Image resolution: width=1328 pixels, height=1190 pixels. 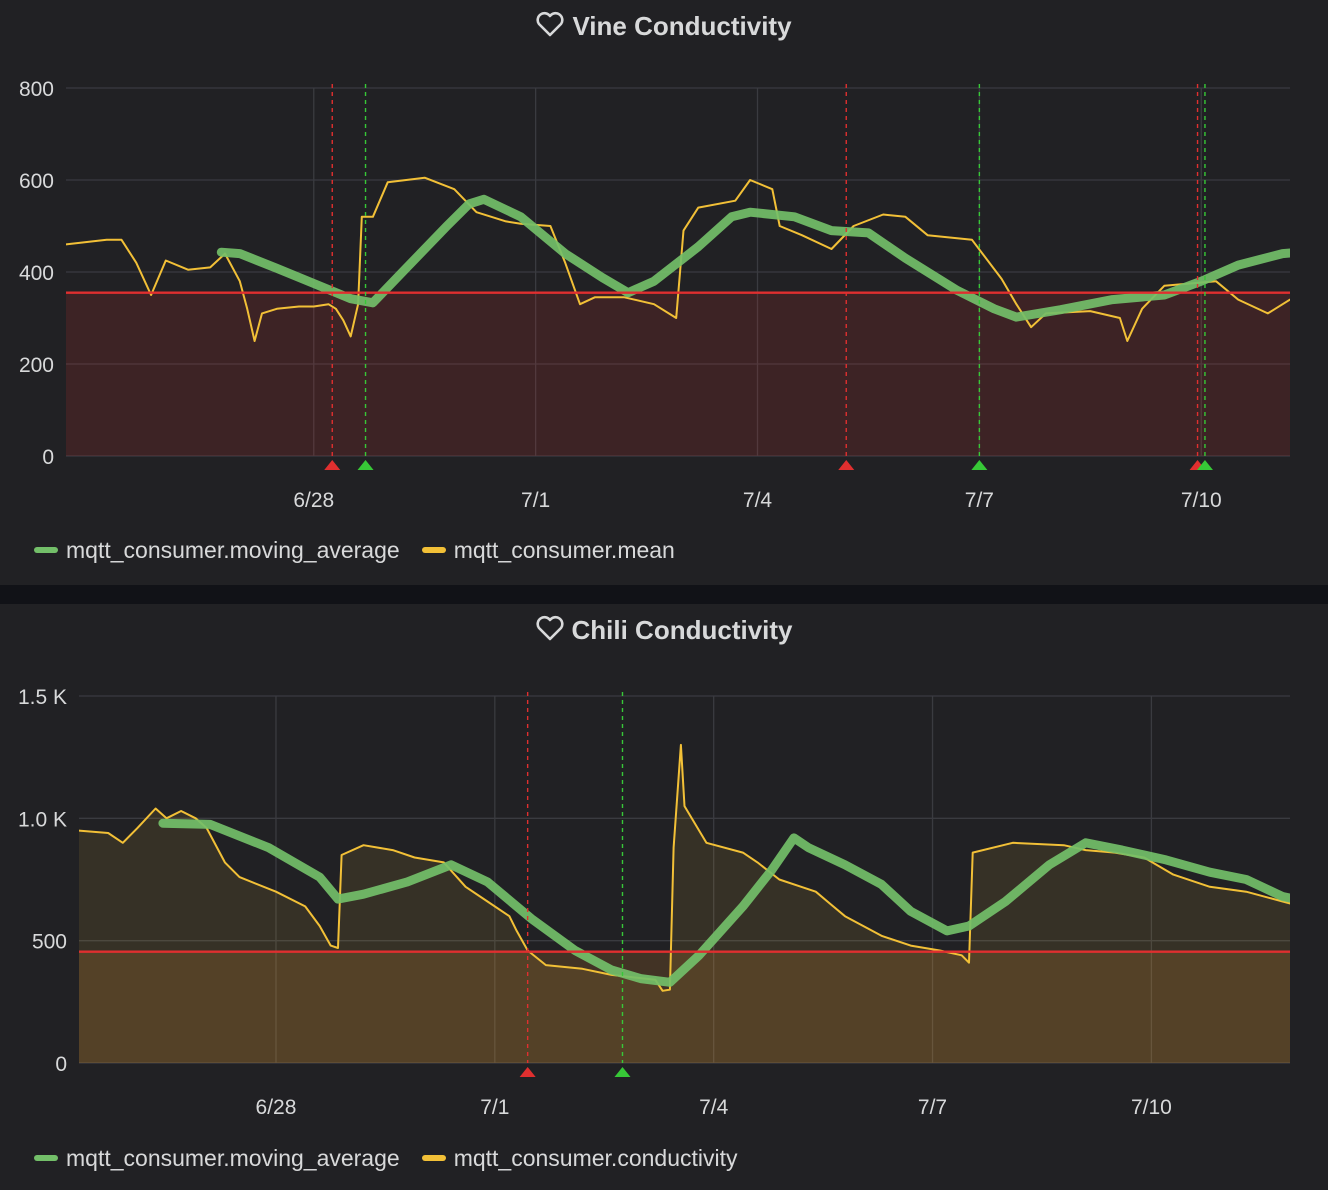 I want to click on series-group, so click(x=678, y=259).